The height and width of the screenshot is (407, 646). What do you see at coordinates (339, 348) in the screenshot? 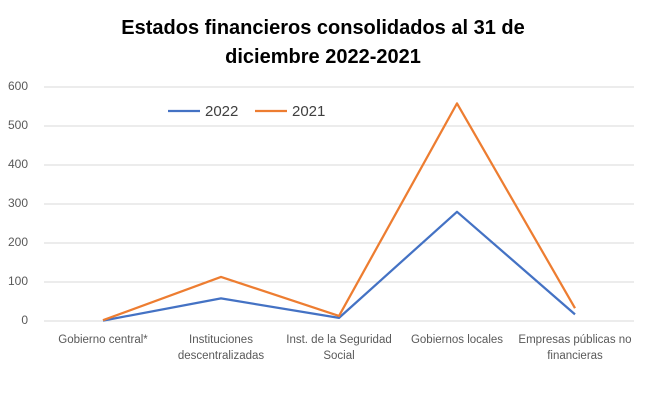
I see `x-tick-label: Inst. de la Seguridad Social` at bounding box center [339, 348].